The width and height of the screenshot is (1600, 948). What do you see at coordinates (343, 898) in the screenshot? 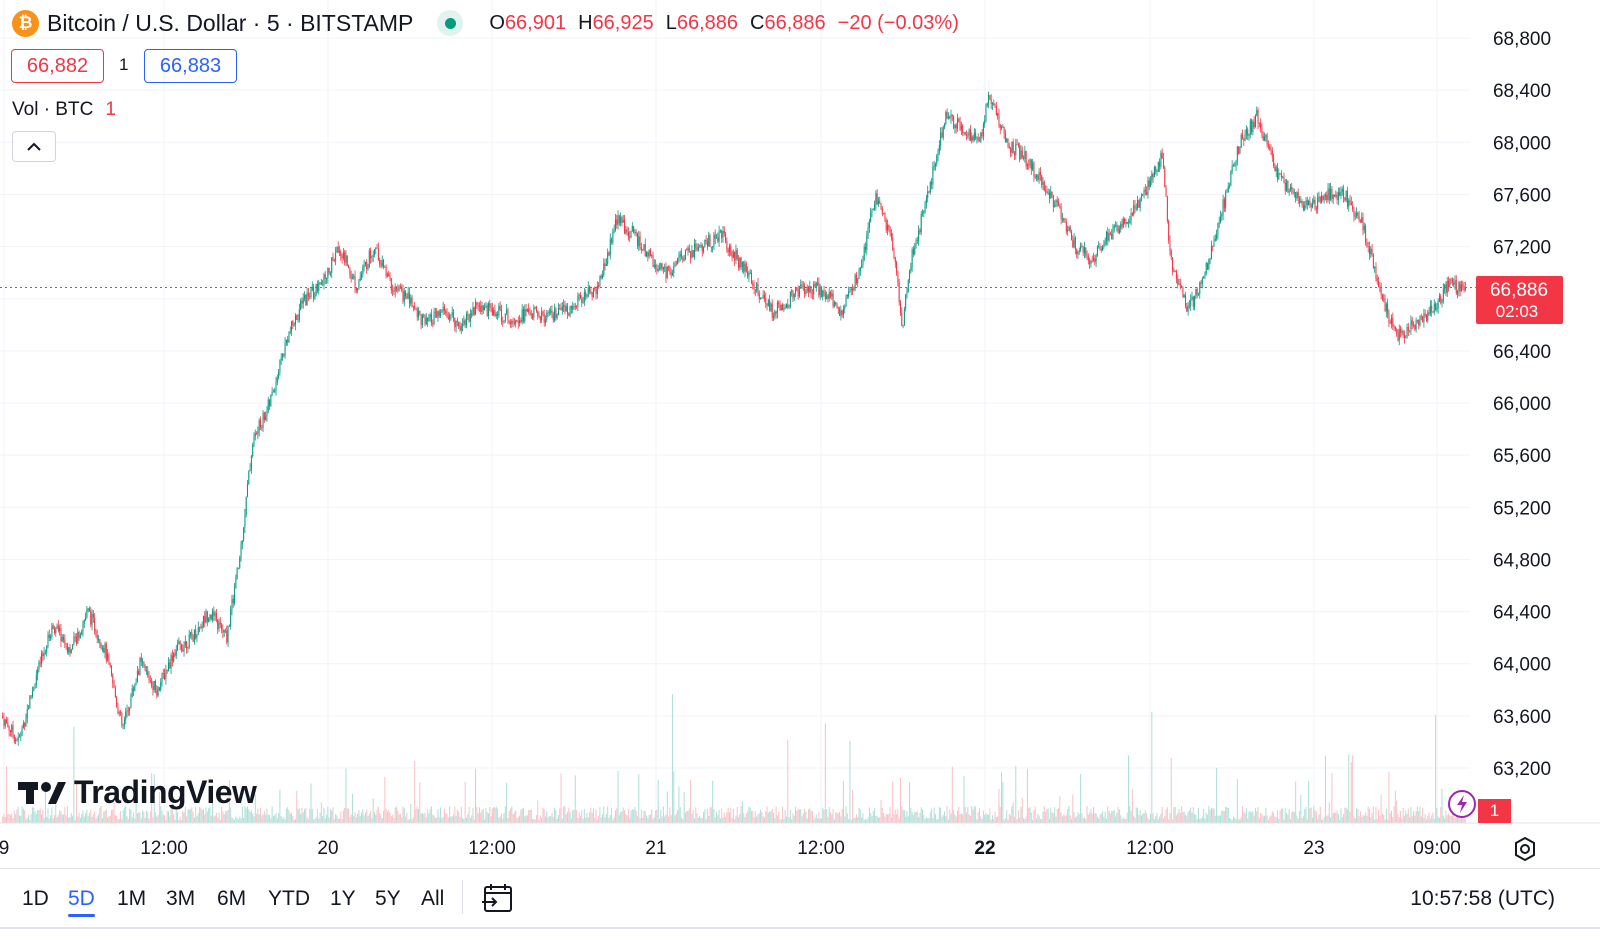
I see `range-1y: 1Y` at bounding box center [343, 898].